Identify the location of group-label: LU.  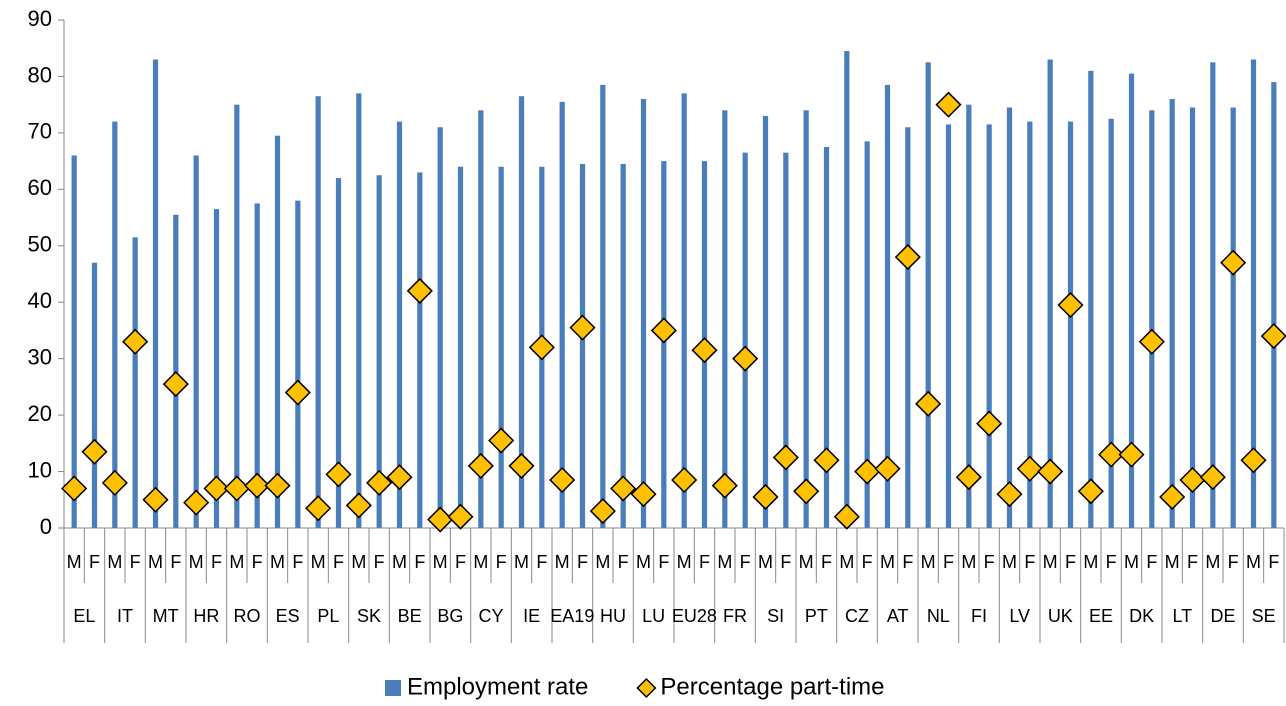
(653, 616).